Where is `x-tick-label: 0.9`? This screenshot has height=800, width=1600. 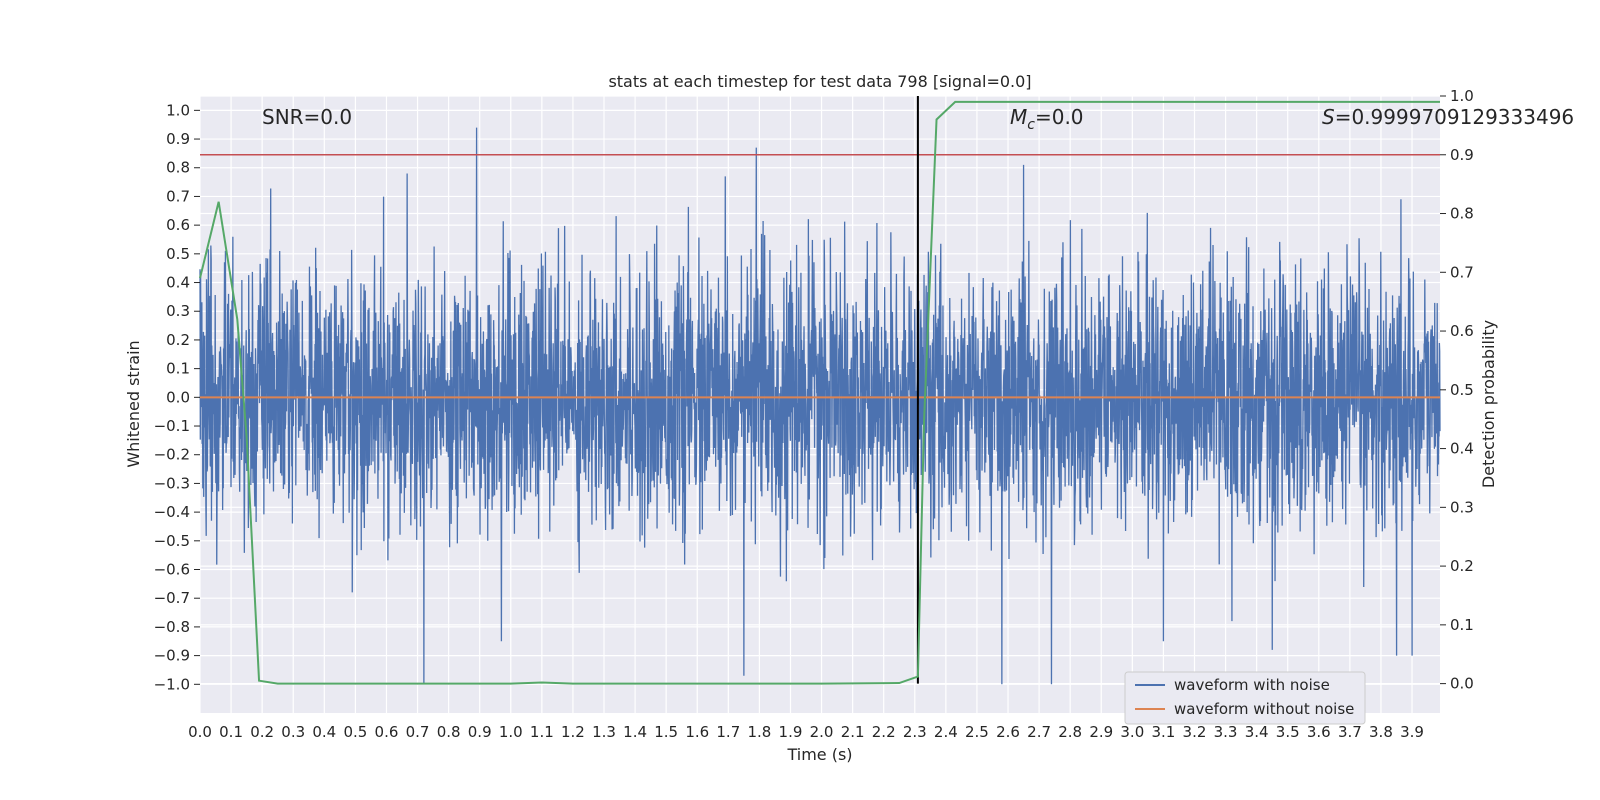
x-tick-label: 0.9 is located at coordinates (480, 732).